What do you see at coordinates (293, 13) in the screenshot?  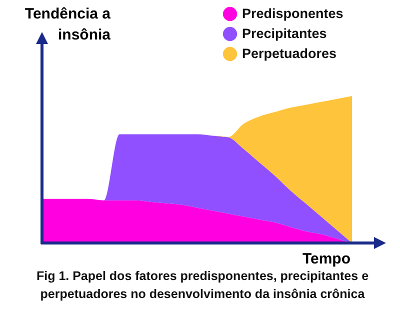 I see `legend-label: Predisponentes` at bounding box center [293, 13].